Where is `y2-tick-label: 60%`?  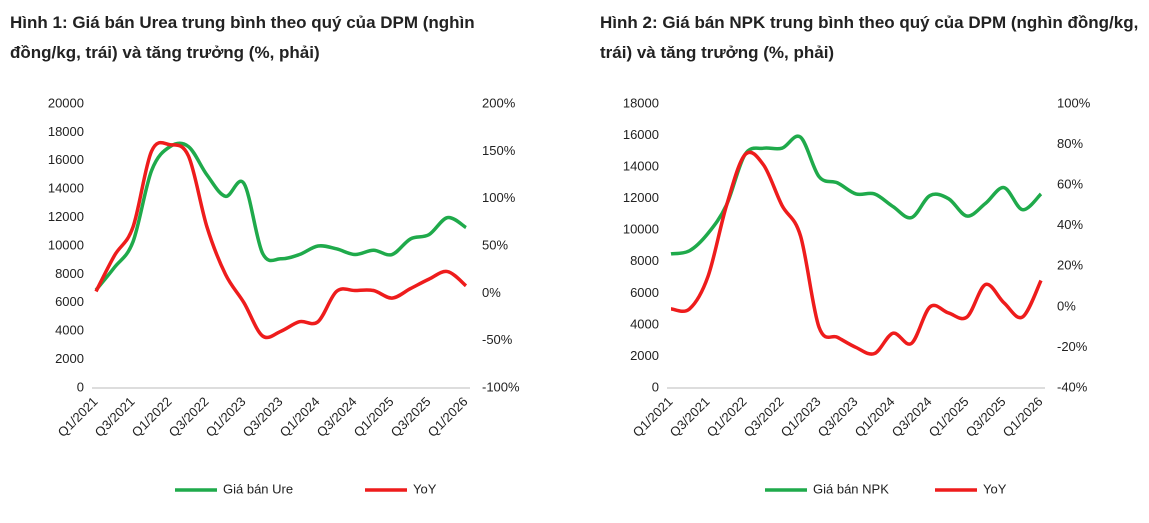
y2-tick-label: 60% is located at coordinates (1070, 184).